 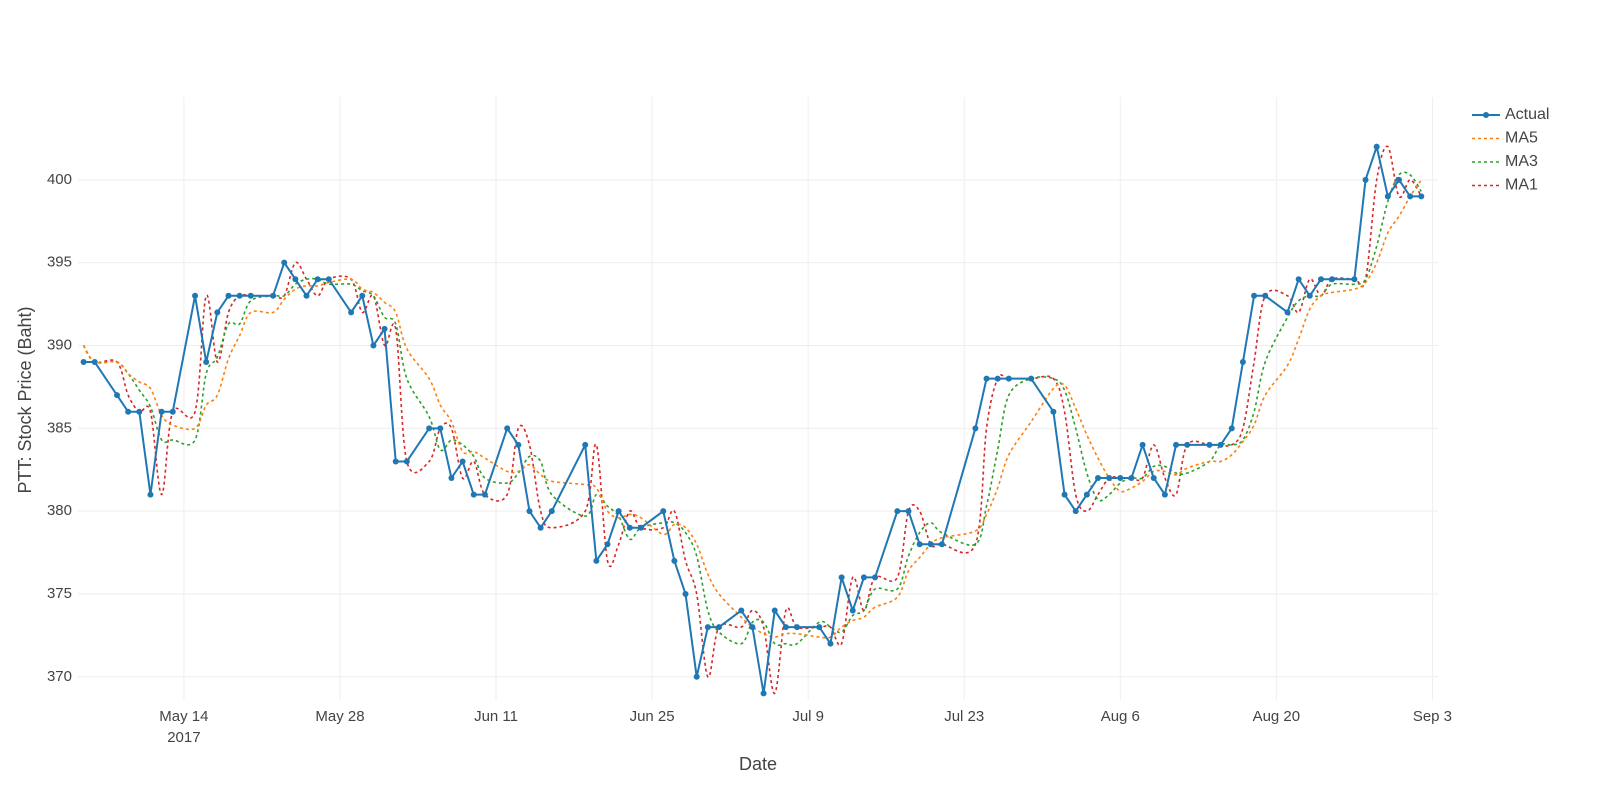 What do you see at coordinates (183, 716) in the screenshot?
I see `x-tick-label: May 14` at bounding box center [183, 716].